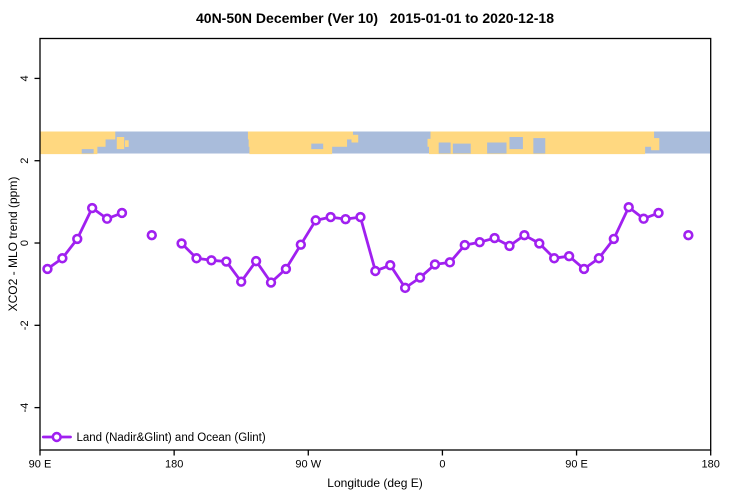 This screenshot has height=500, width=750. What do you see at coordinates (25, 161) in the screenshot?
I see `y-tick-label: 2` at bounding box center [25, 161].